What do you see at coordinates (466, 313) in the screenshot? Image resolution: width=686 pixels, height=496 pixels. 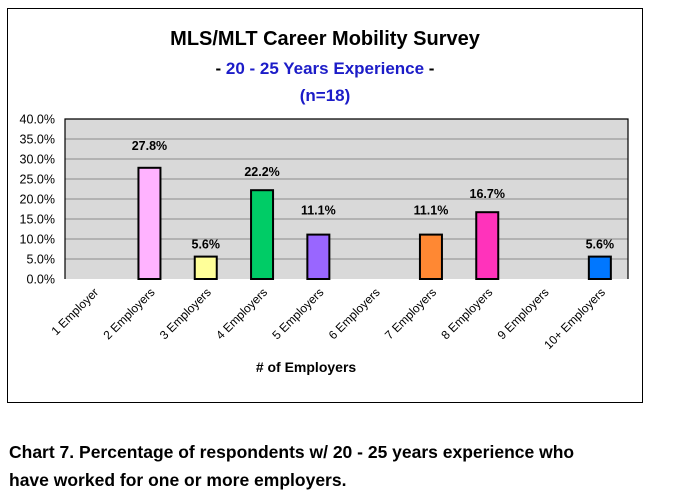 I see `x-tick-label: 8 Employers` at bounding box center [466, 313].